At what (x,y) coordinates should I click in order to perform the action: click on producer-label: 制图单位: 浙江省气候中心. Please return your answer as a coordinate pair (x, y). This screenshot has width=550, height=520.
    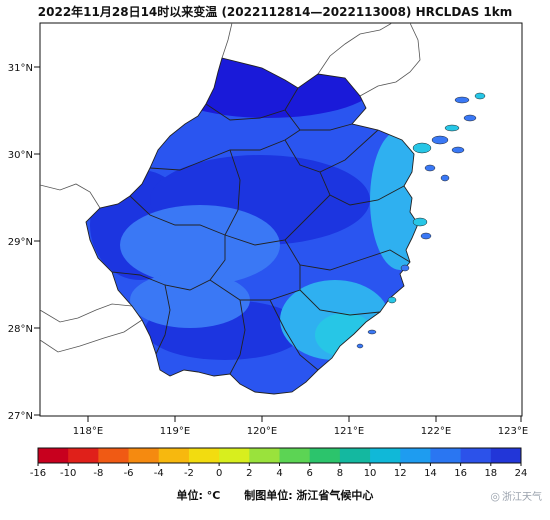
    Looking at the image, I should click on (309, 495).